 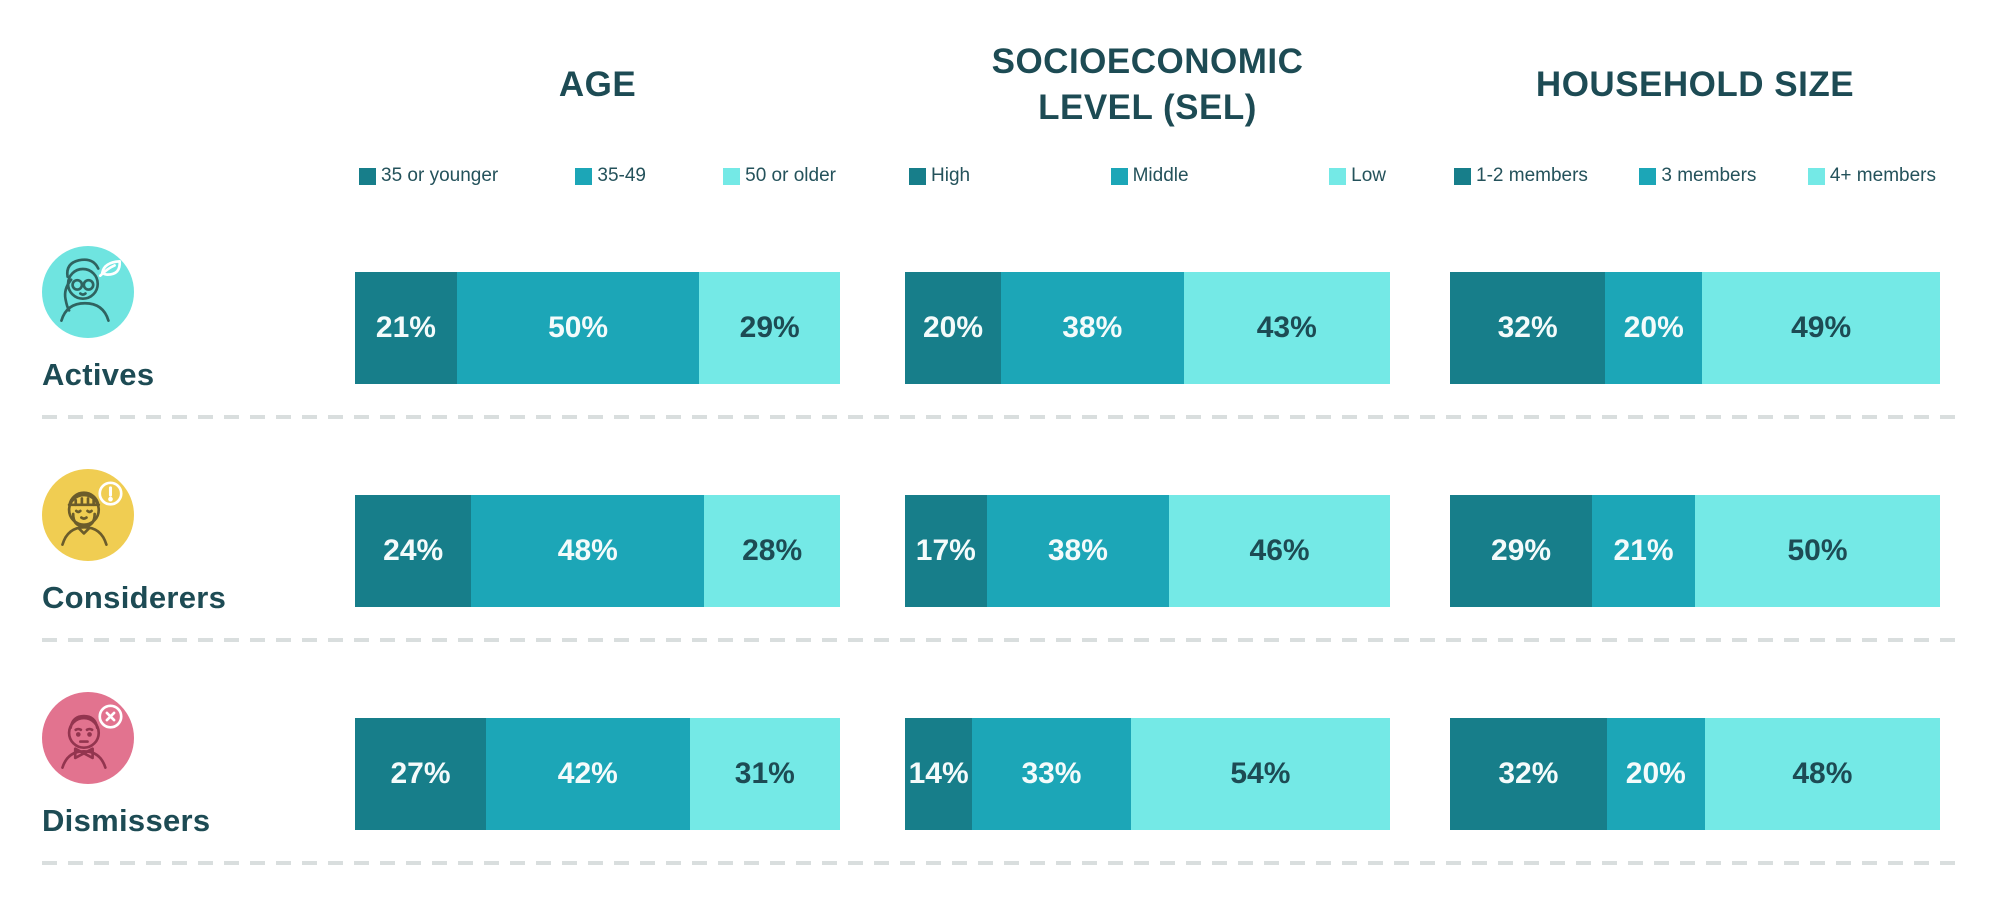 What do you see at coordinates (92, 736) in the screenshot?
I see `man-with-bow-tie-icon` at bounding box center [92, 736].